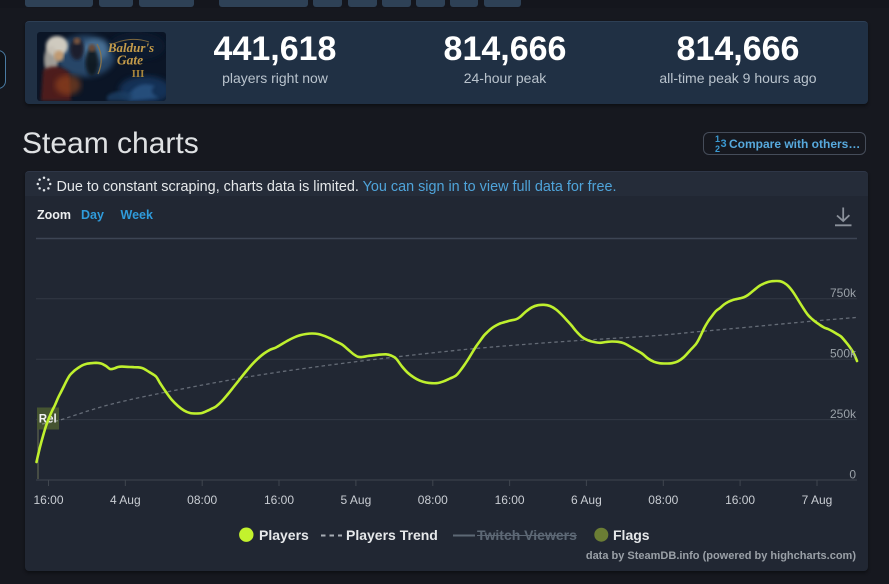 This screenshot has height=584, width=889. I want to click on svg-text: 0, so click(852, 474).